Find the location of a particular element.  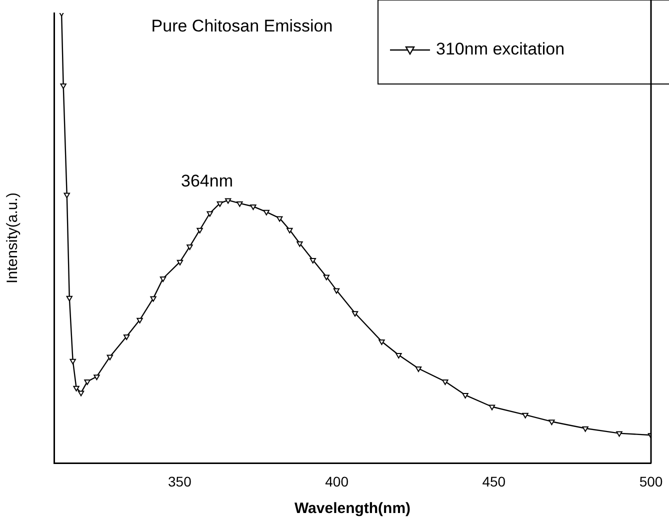

annotation: 364nm is located at coordinates (207, 181).